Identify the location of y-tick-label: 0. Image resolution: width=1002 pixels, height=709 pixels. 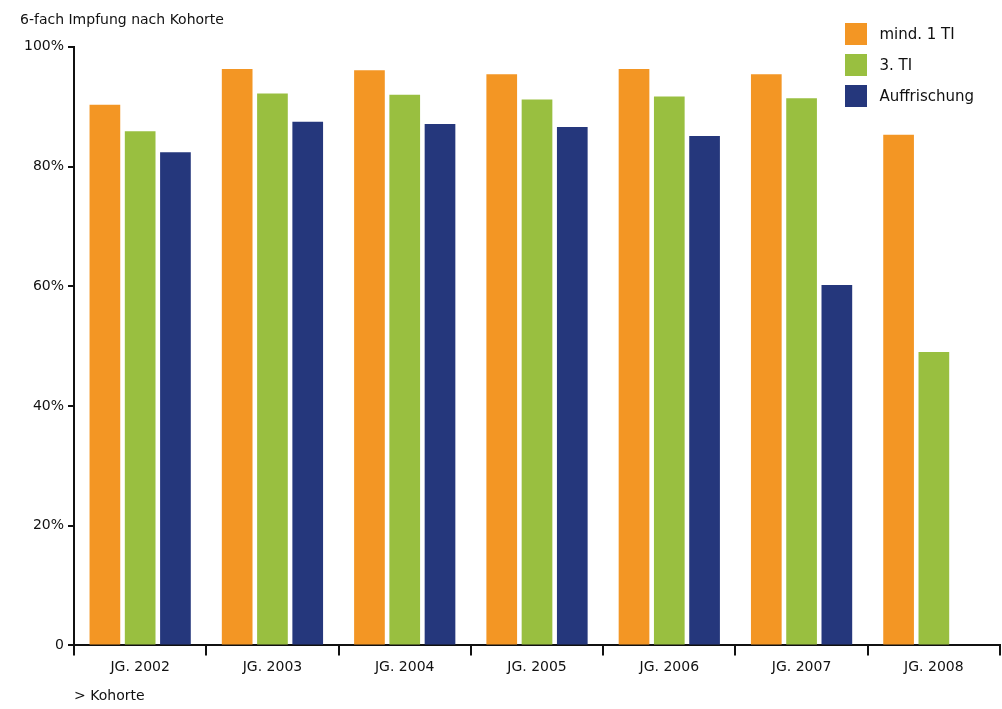
(60, 644).